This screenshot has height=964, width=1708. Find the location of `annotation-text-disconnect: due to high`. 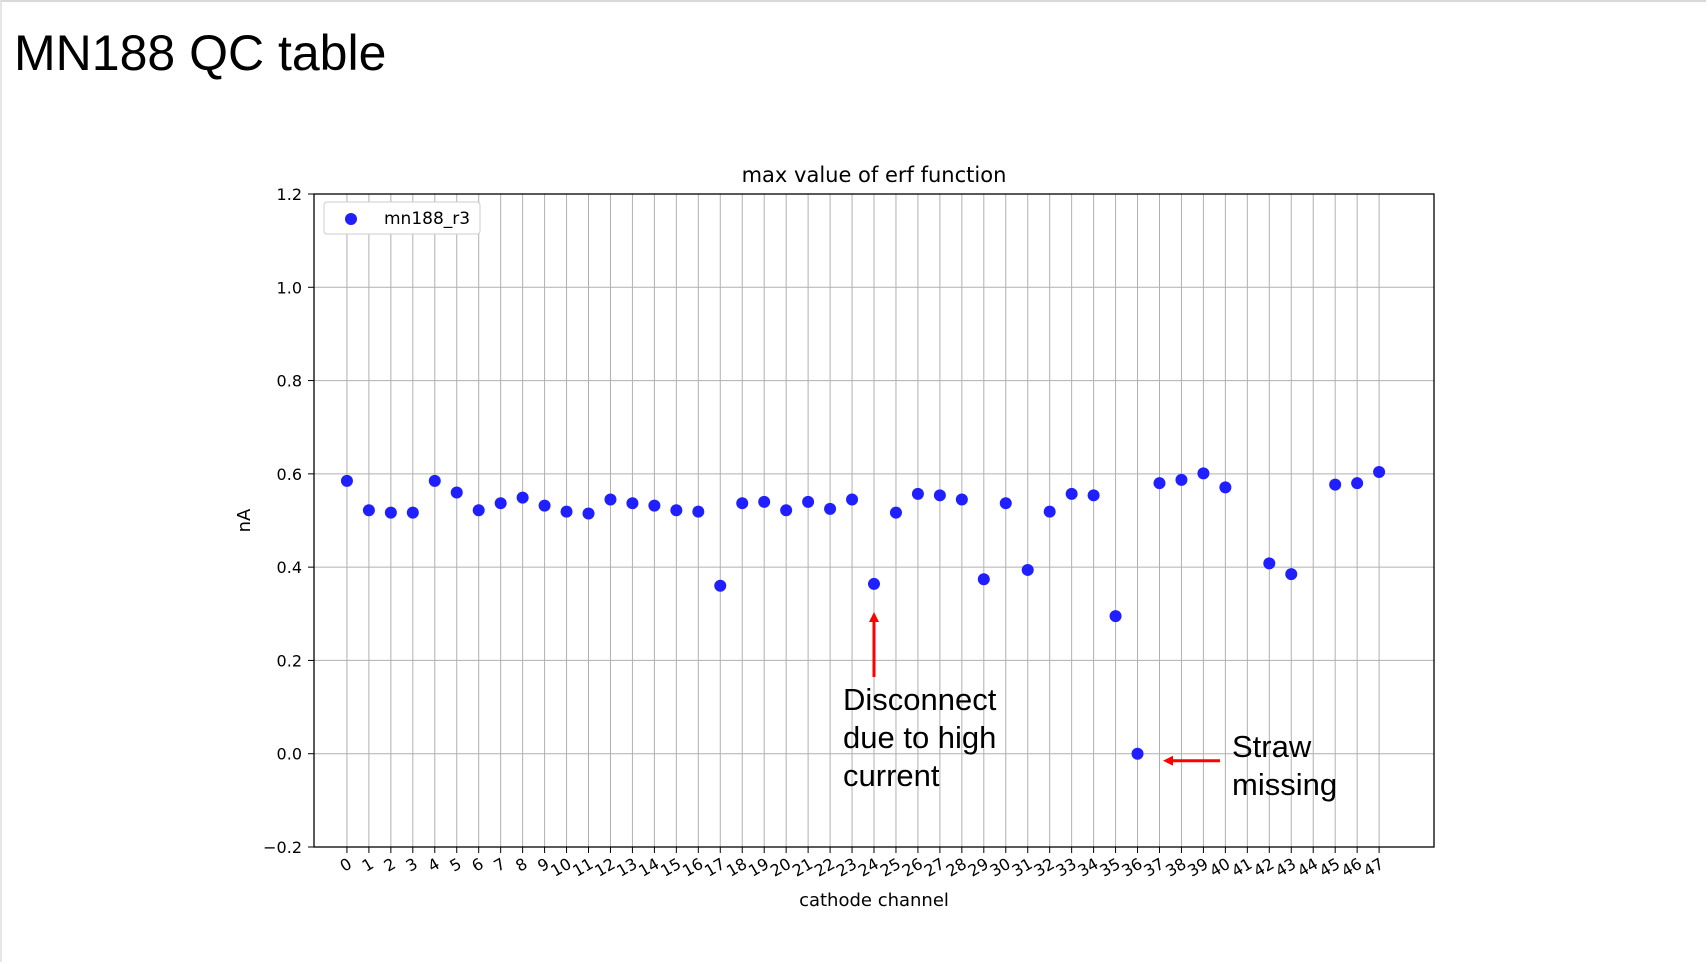

annotation-text-disconnect: due to high is located at coordinates (919, 737).